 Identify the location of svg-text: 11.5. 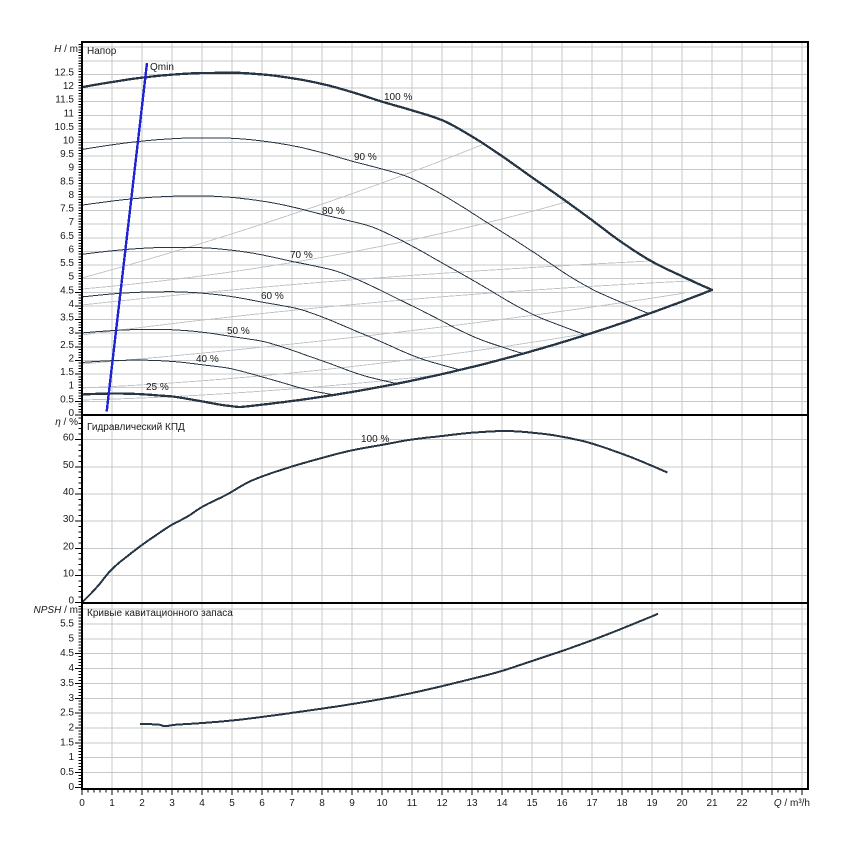
(64, 100).